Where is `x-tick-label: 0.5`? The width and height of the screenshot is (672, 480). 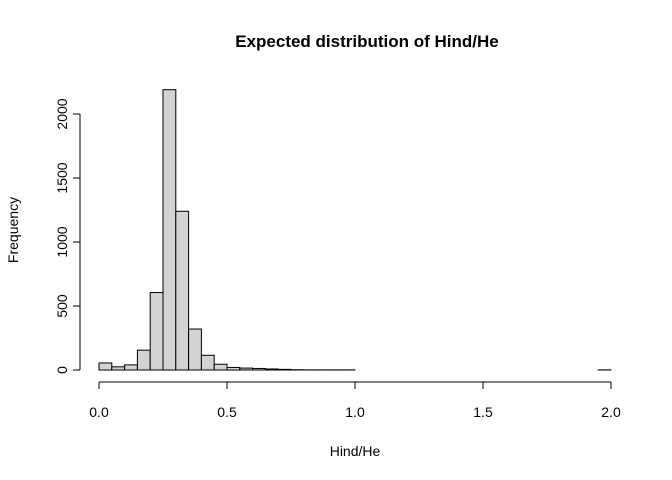
x-tick-label: 0.5 is located at coordinates (227, 412).